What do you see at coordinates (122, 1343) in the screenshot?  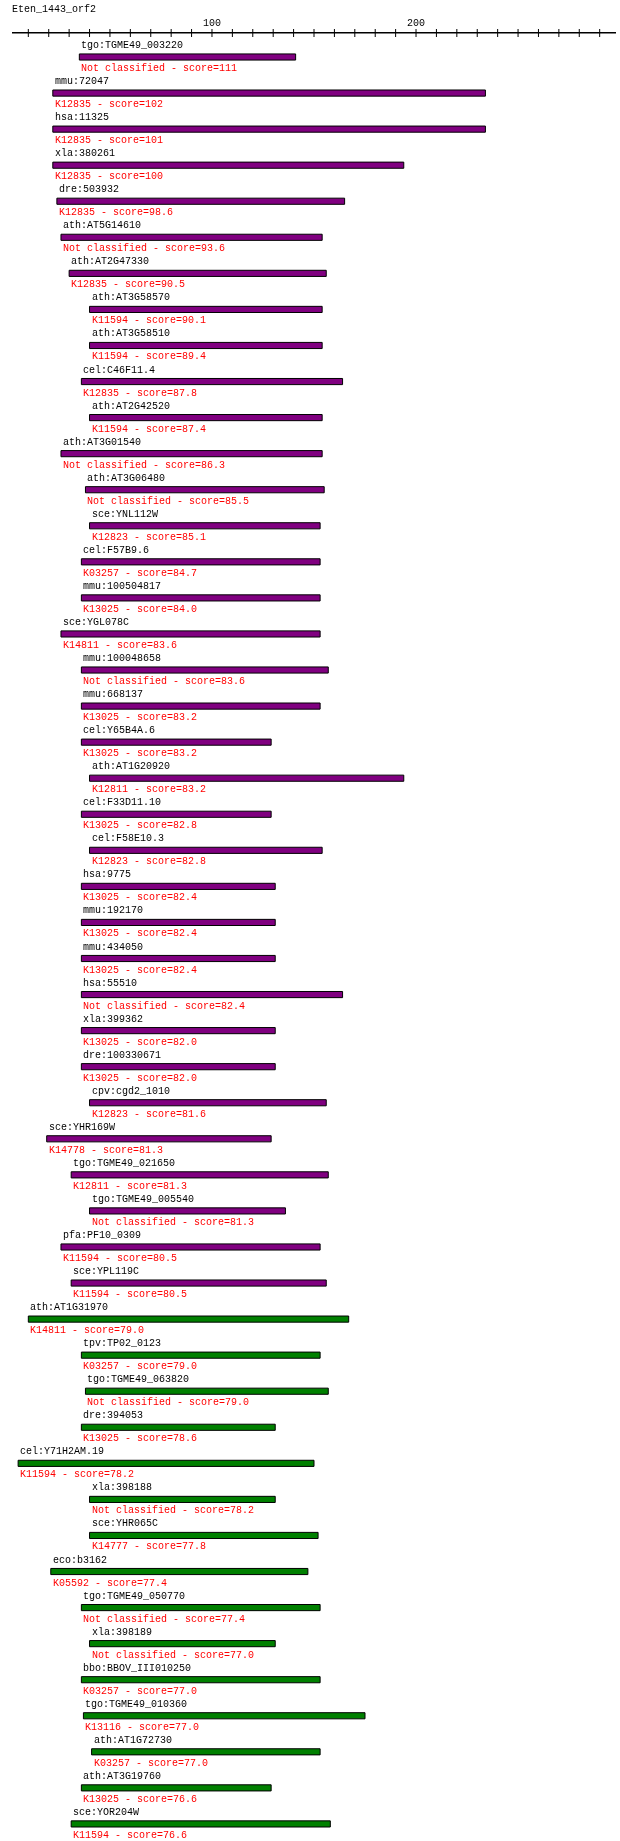 I see `y-tick-label: tpv:TP02_0123` at bounding box center [122, 1343].